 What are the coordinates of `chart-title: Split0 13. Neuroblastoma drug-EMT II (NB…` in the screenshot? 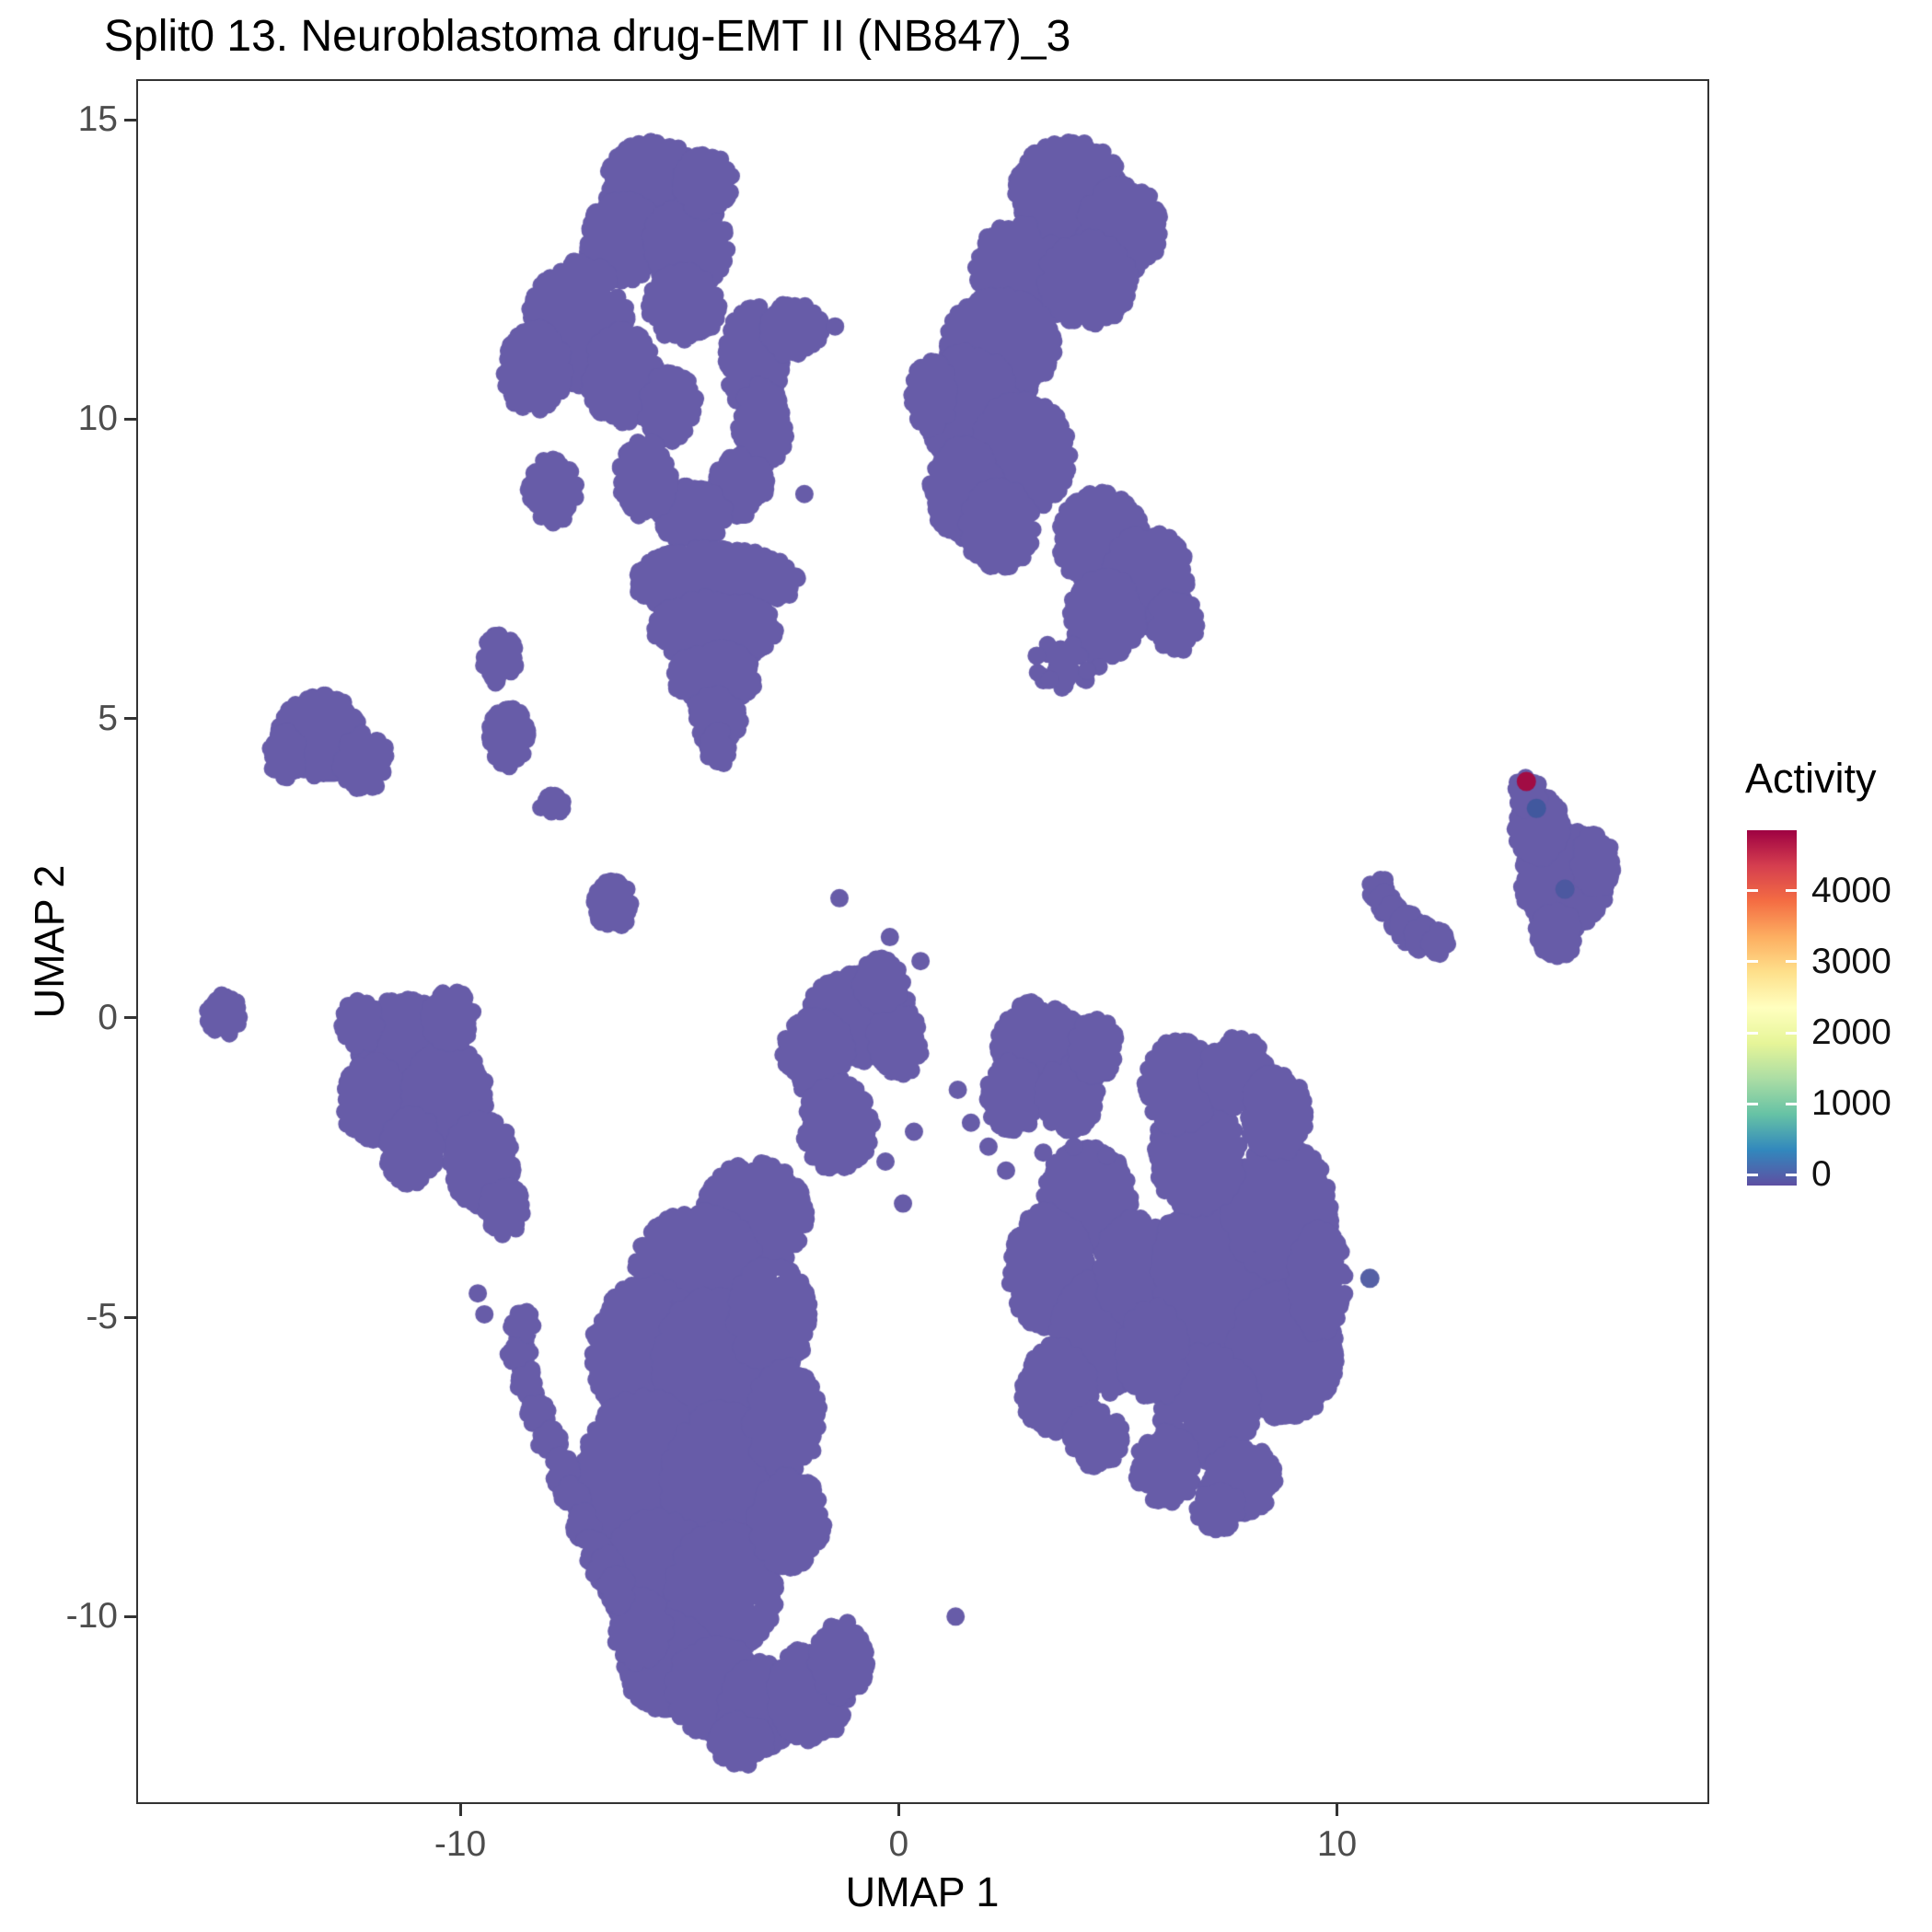 It's located at (587, 37).